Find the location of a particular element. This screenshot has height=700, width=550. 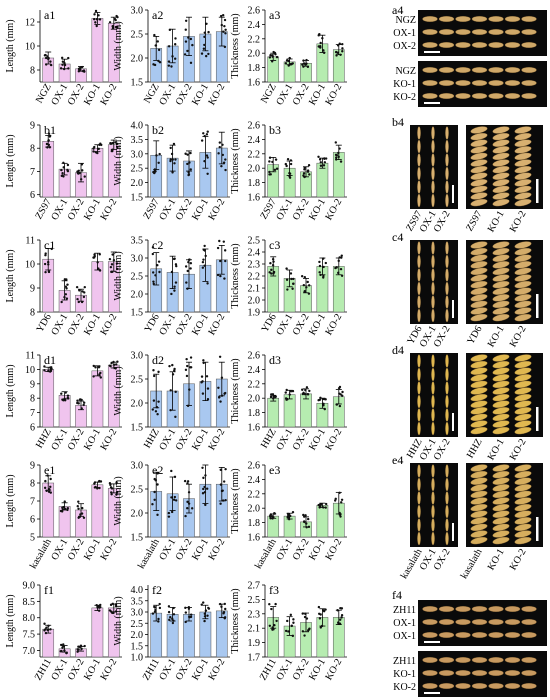

y-tick-label: 2.5 is located at coordinates (254, 241).